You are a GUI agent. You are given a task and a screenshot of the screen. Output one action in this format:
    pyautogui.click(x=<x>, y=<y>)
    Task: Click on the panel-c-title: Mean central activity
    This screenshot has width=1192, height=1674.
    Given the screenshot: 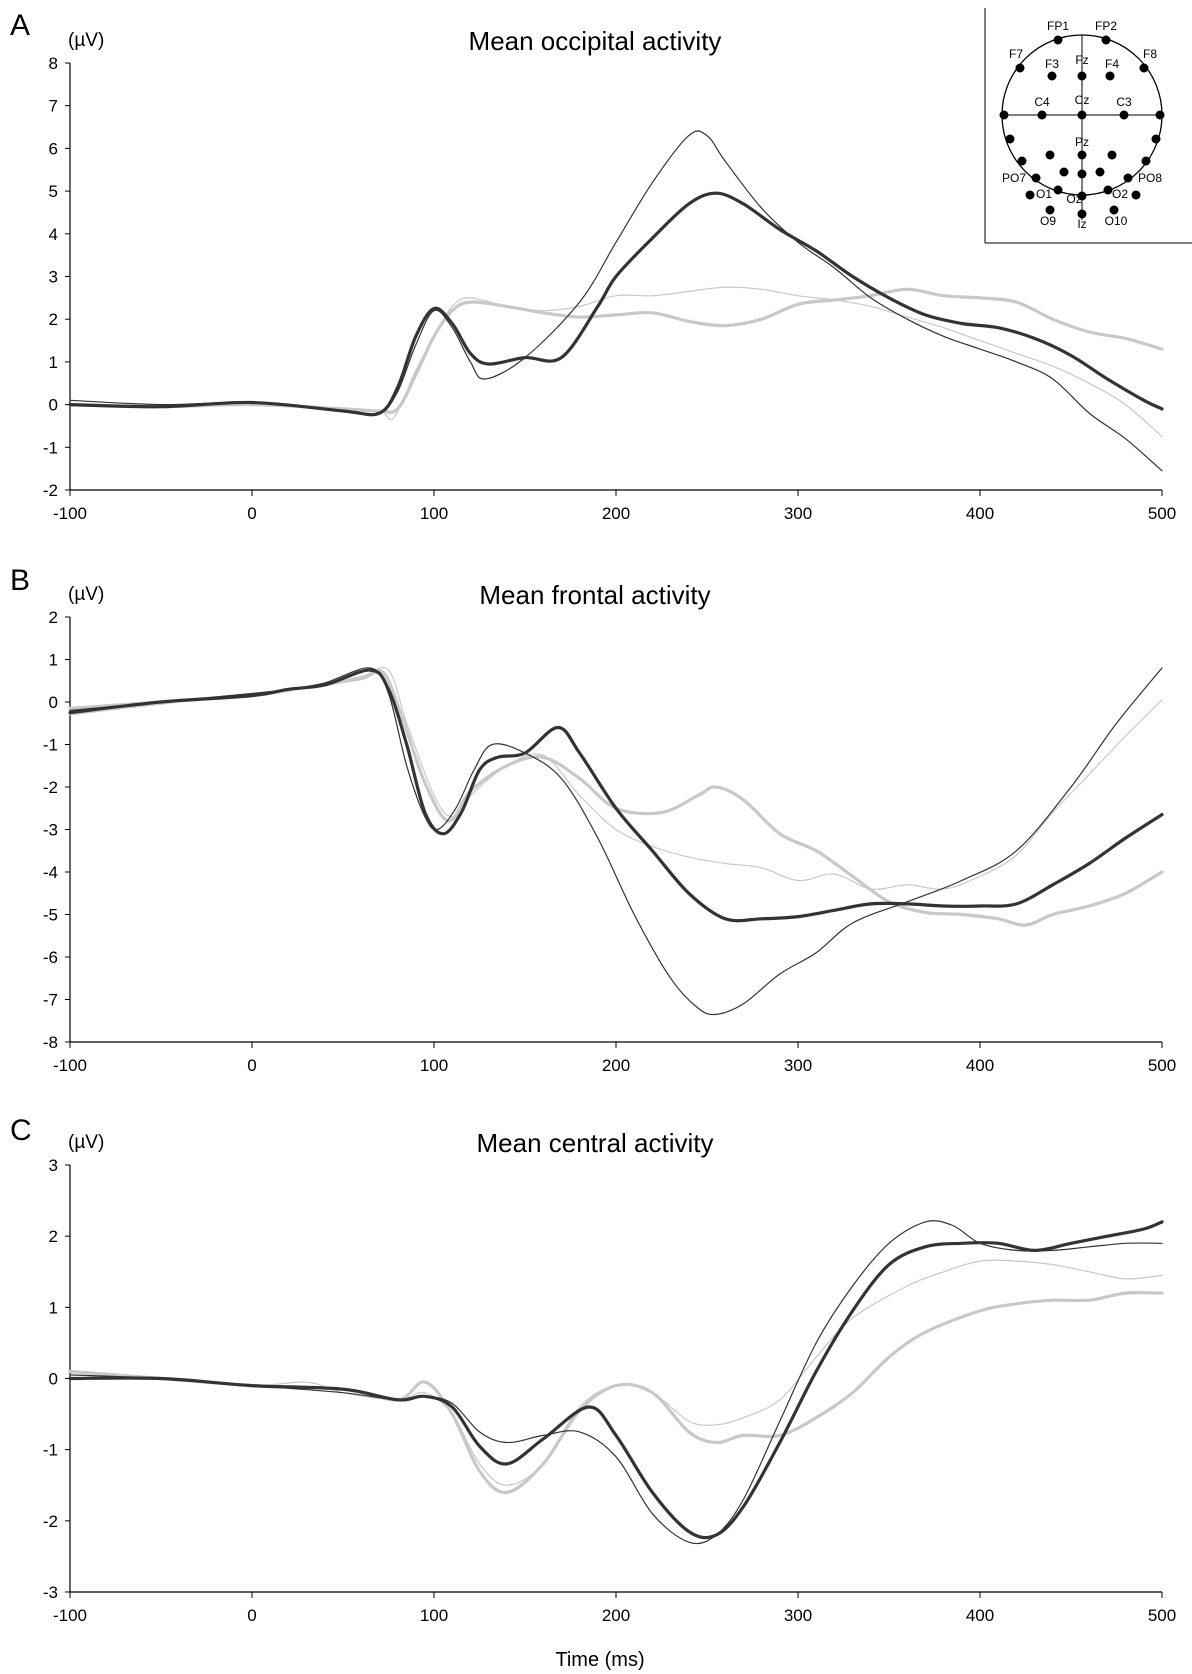 What is the action you would take?
    pyautogui.click(x=595, y=1143)
    